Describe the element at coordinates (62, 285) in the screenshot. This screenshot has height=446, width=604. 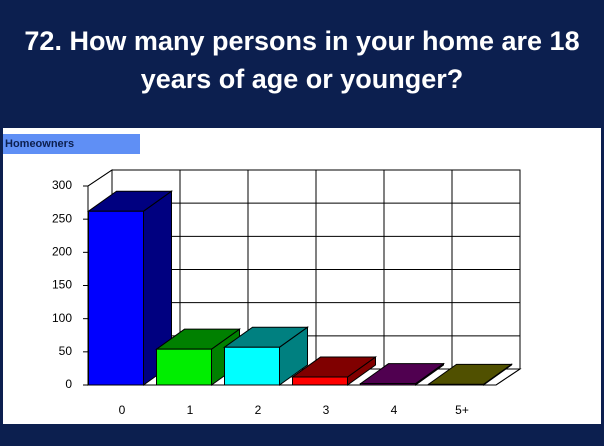
I see `y-tick-label: 150` at that location.